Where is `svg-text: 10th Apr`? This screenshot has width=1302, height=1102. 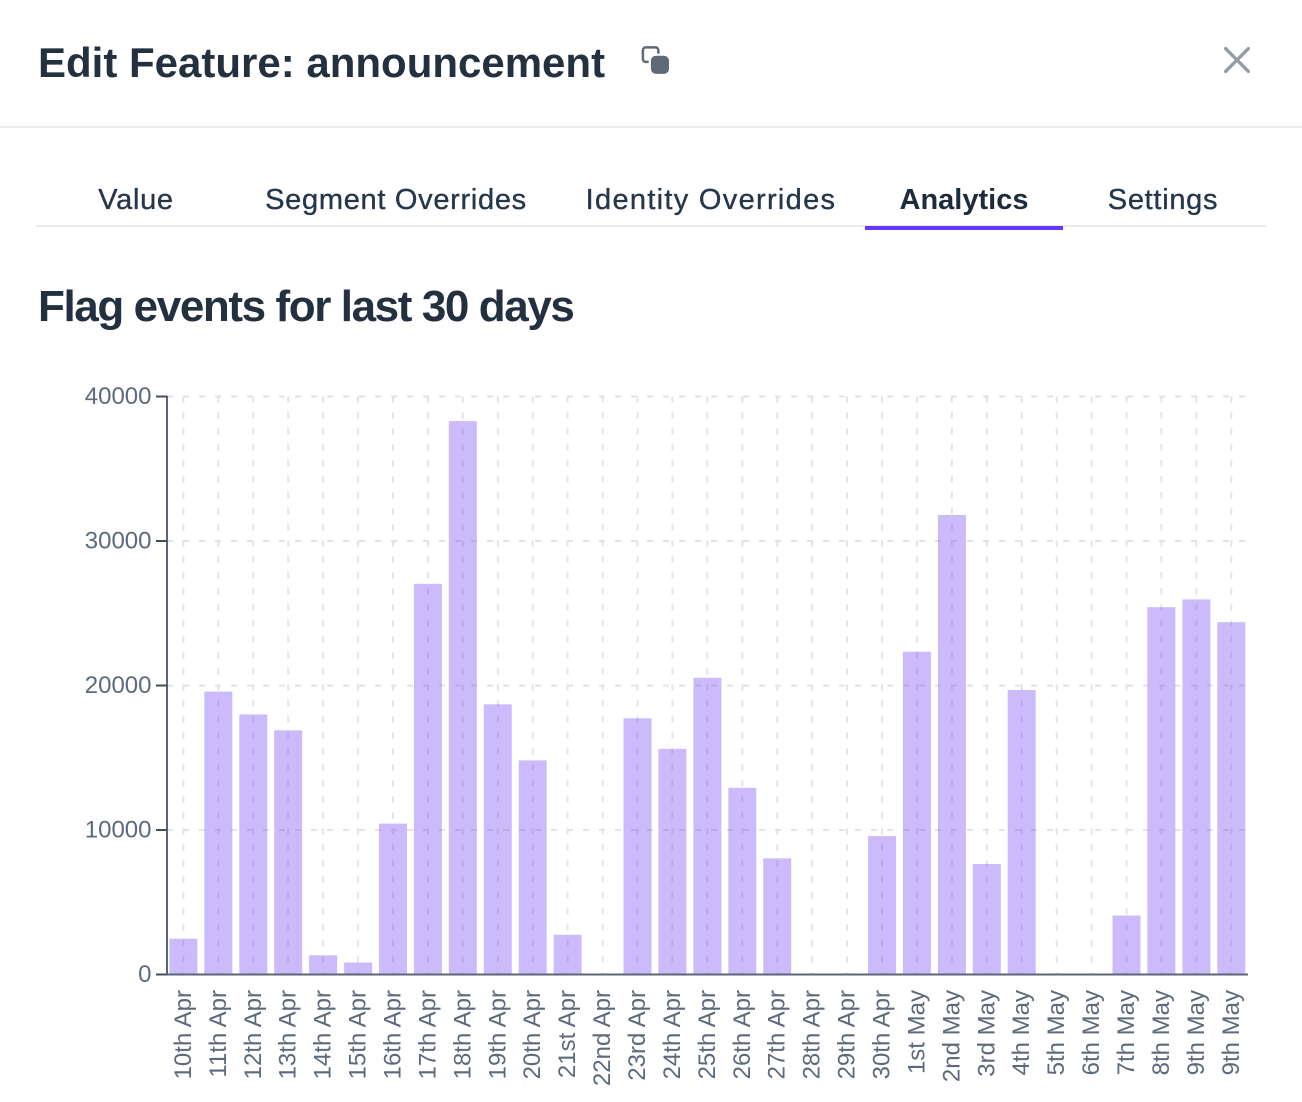
svg-text: 10th Apr is located at coordinates (183, 1034).